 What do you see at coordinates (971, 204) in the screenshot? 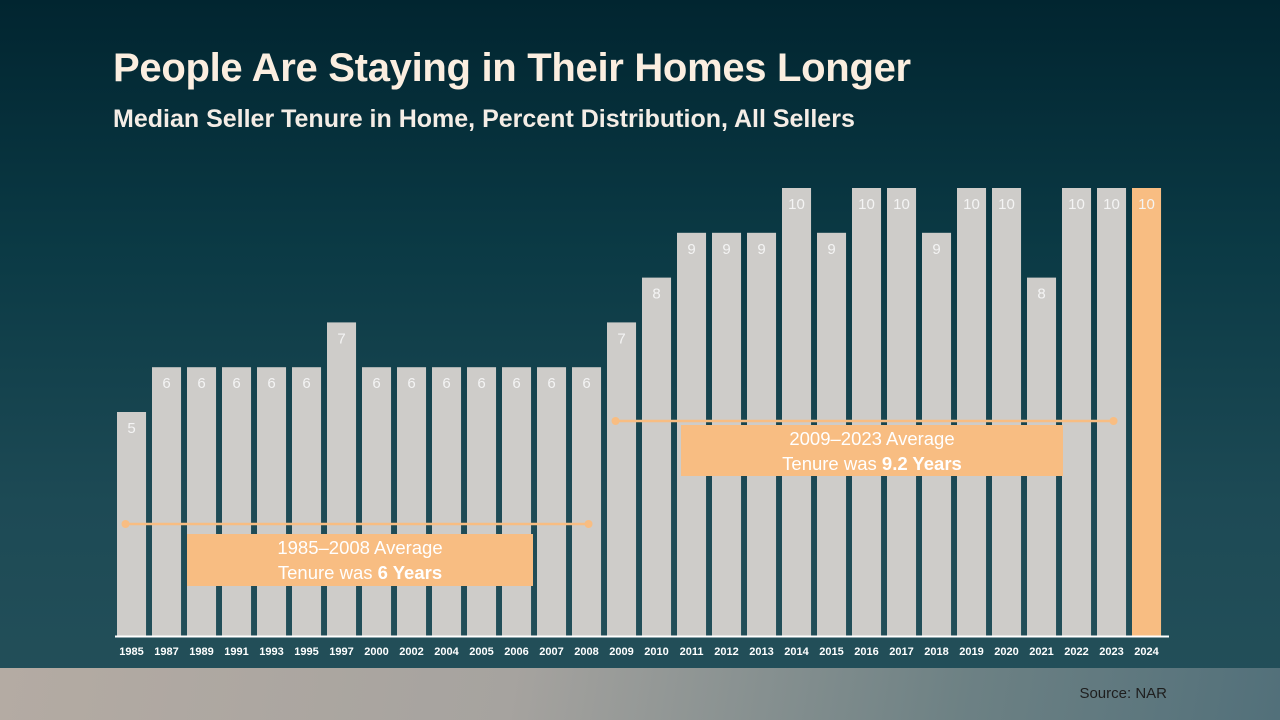
I see `data-label-2019: 10` at bounding box center [971, 204].